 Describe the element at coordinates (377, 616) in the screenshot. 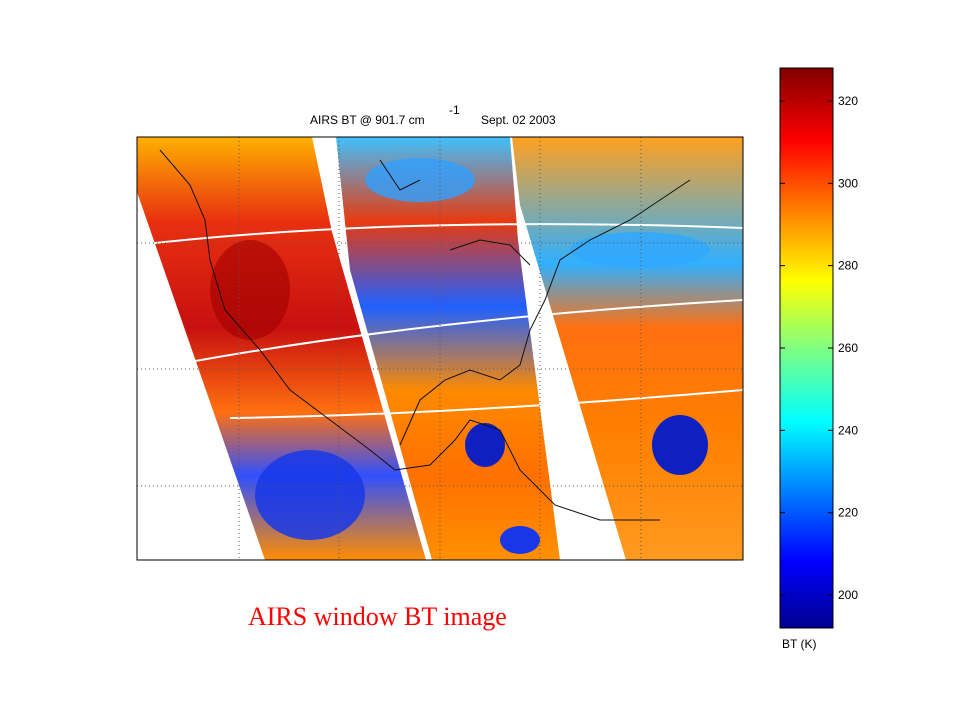

I see `caption: AIRS window BT image` at that location.